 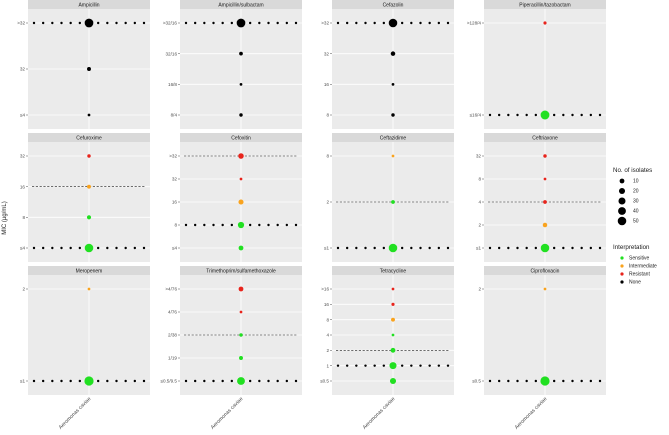 I want to click on y-tick-label: ≤0.5, so click(x=324, y=381).